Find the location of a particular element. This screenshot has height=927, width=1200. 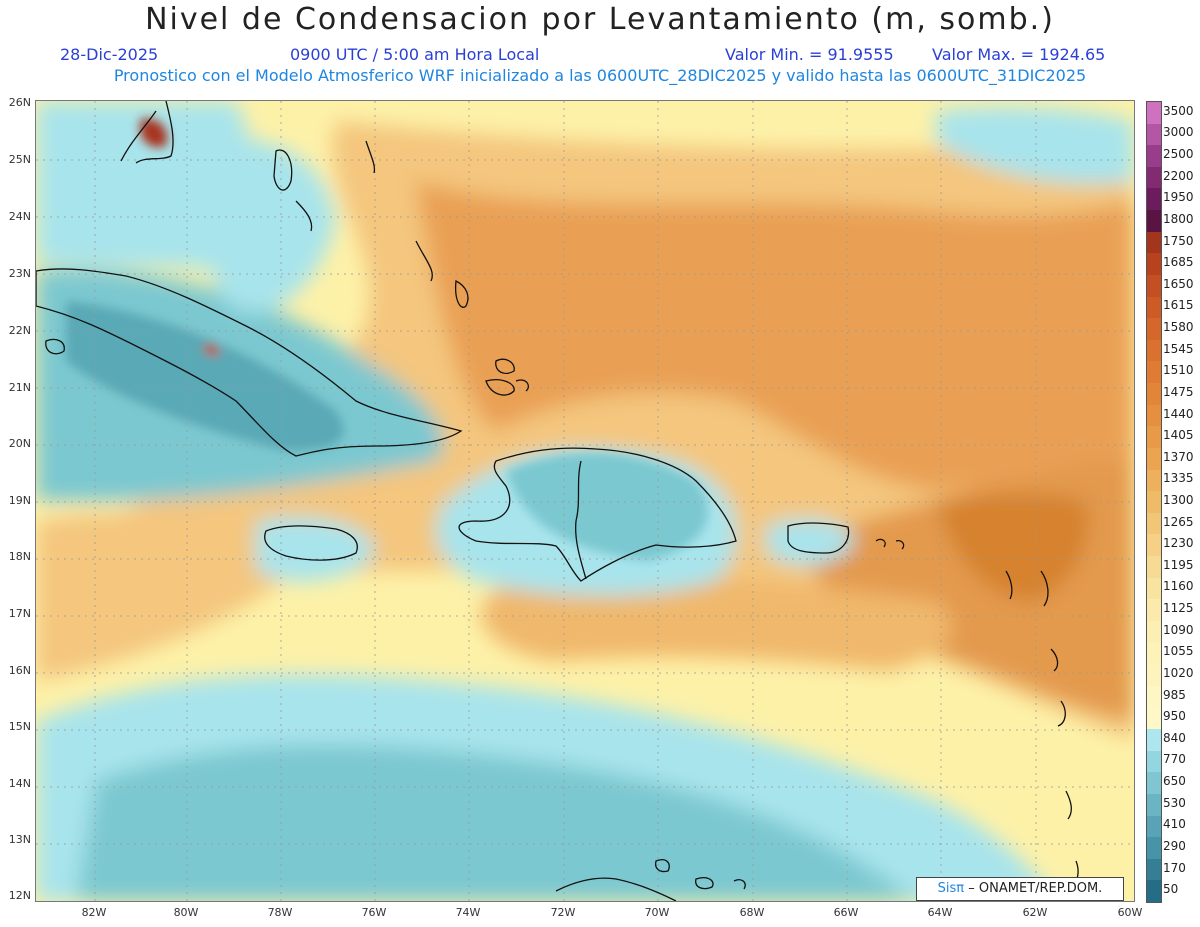

colorbar is located at coordinates (1154, 502).